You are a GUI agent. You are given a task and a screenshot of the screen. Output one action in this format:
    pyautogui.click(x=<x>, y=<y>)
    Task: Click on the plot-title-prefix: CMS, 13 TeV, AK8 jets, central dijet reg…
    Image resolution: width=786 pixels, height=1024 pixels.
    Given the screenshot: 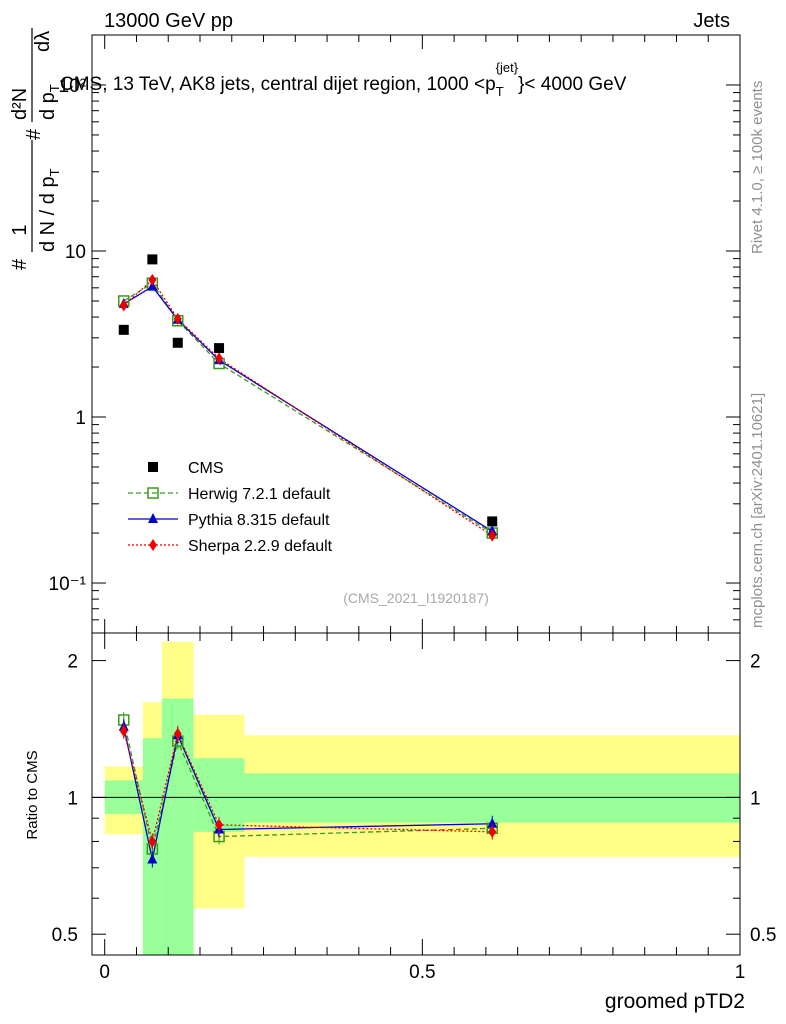 What is the action you would take?
    pyautogui.click(x=278, y=84)
    